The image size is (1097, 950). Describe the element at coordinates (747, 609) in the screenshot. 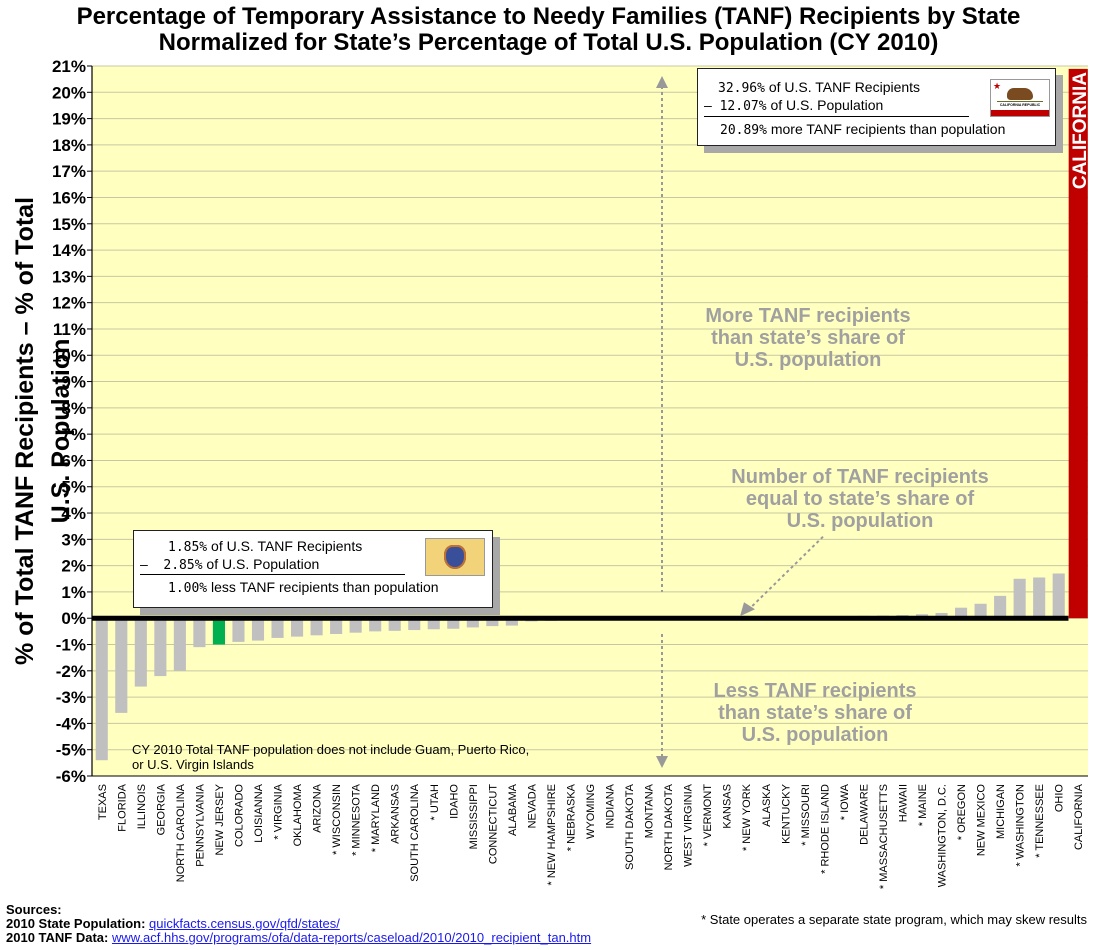

I see `equal-arrow-head` at that location.